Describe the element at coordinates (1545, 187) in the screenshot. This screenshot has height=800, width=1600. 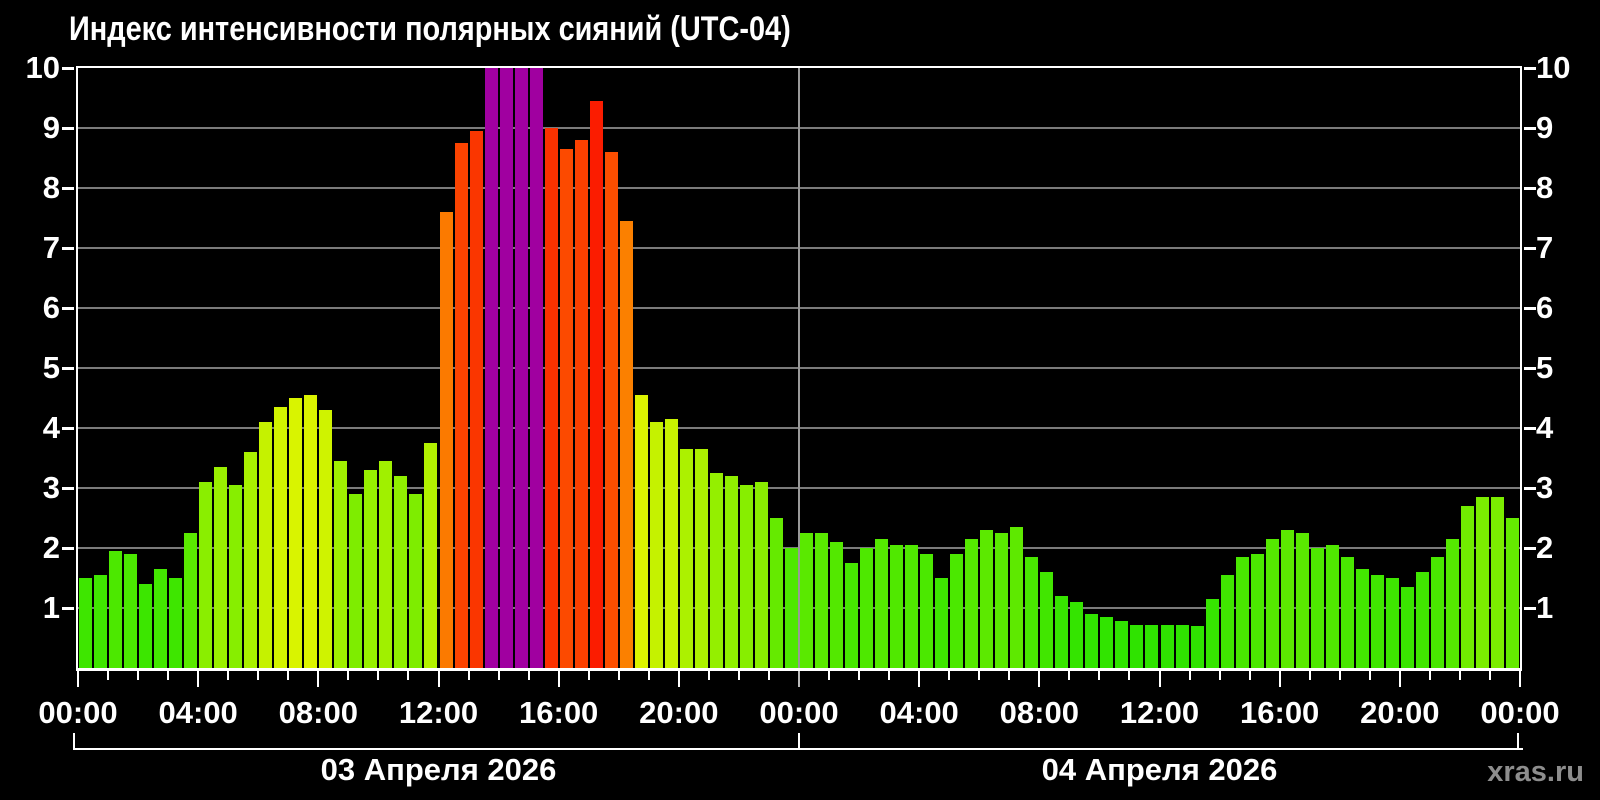
I see `y-label-right-8: 8` at that location.